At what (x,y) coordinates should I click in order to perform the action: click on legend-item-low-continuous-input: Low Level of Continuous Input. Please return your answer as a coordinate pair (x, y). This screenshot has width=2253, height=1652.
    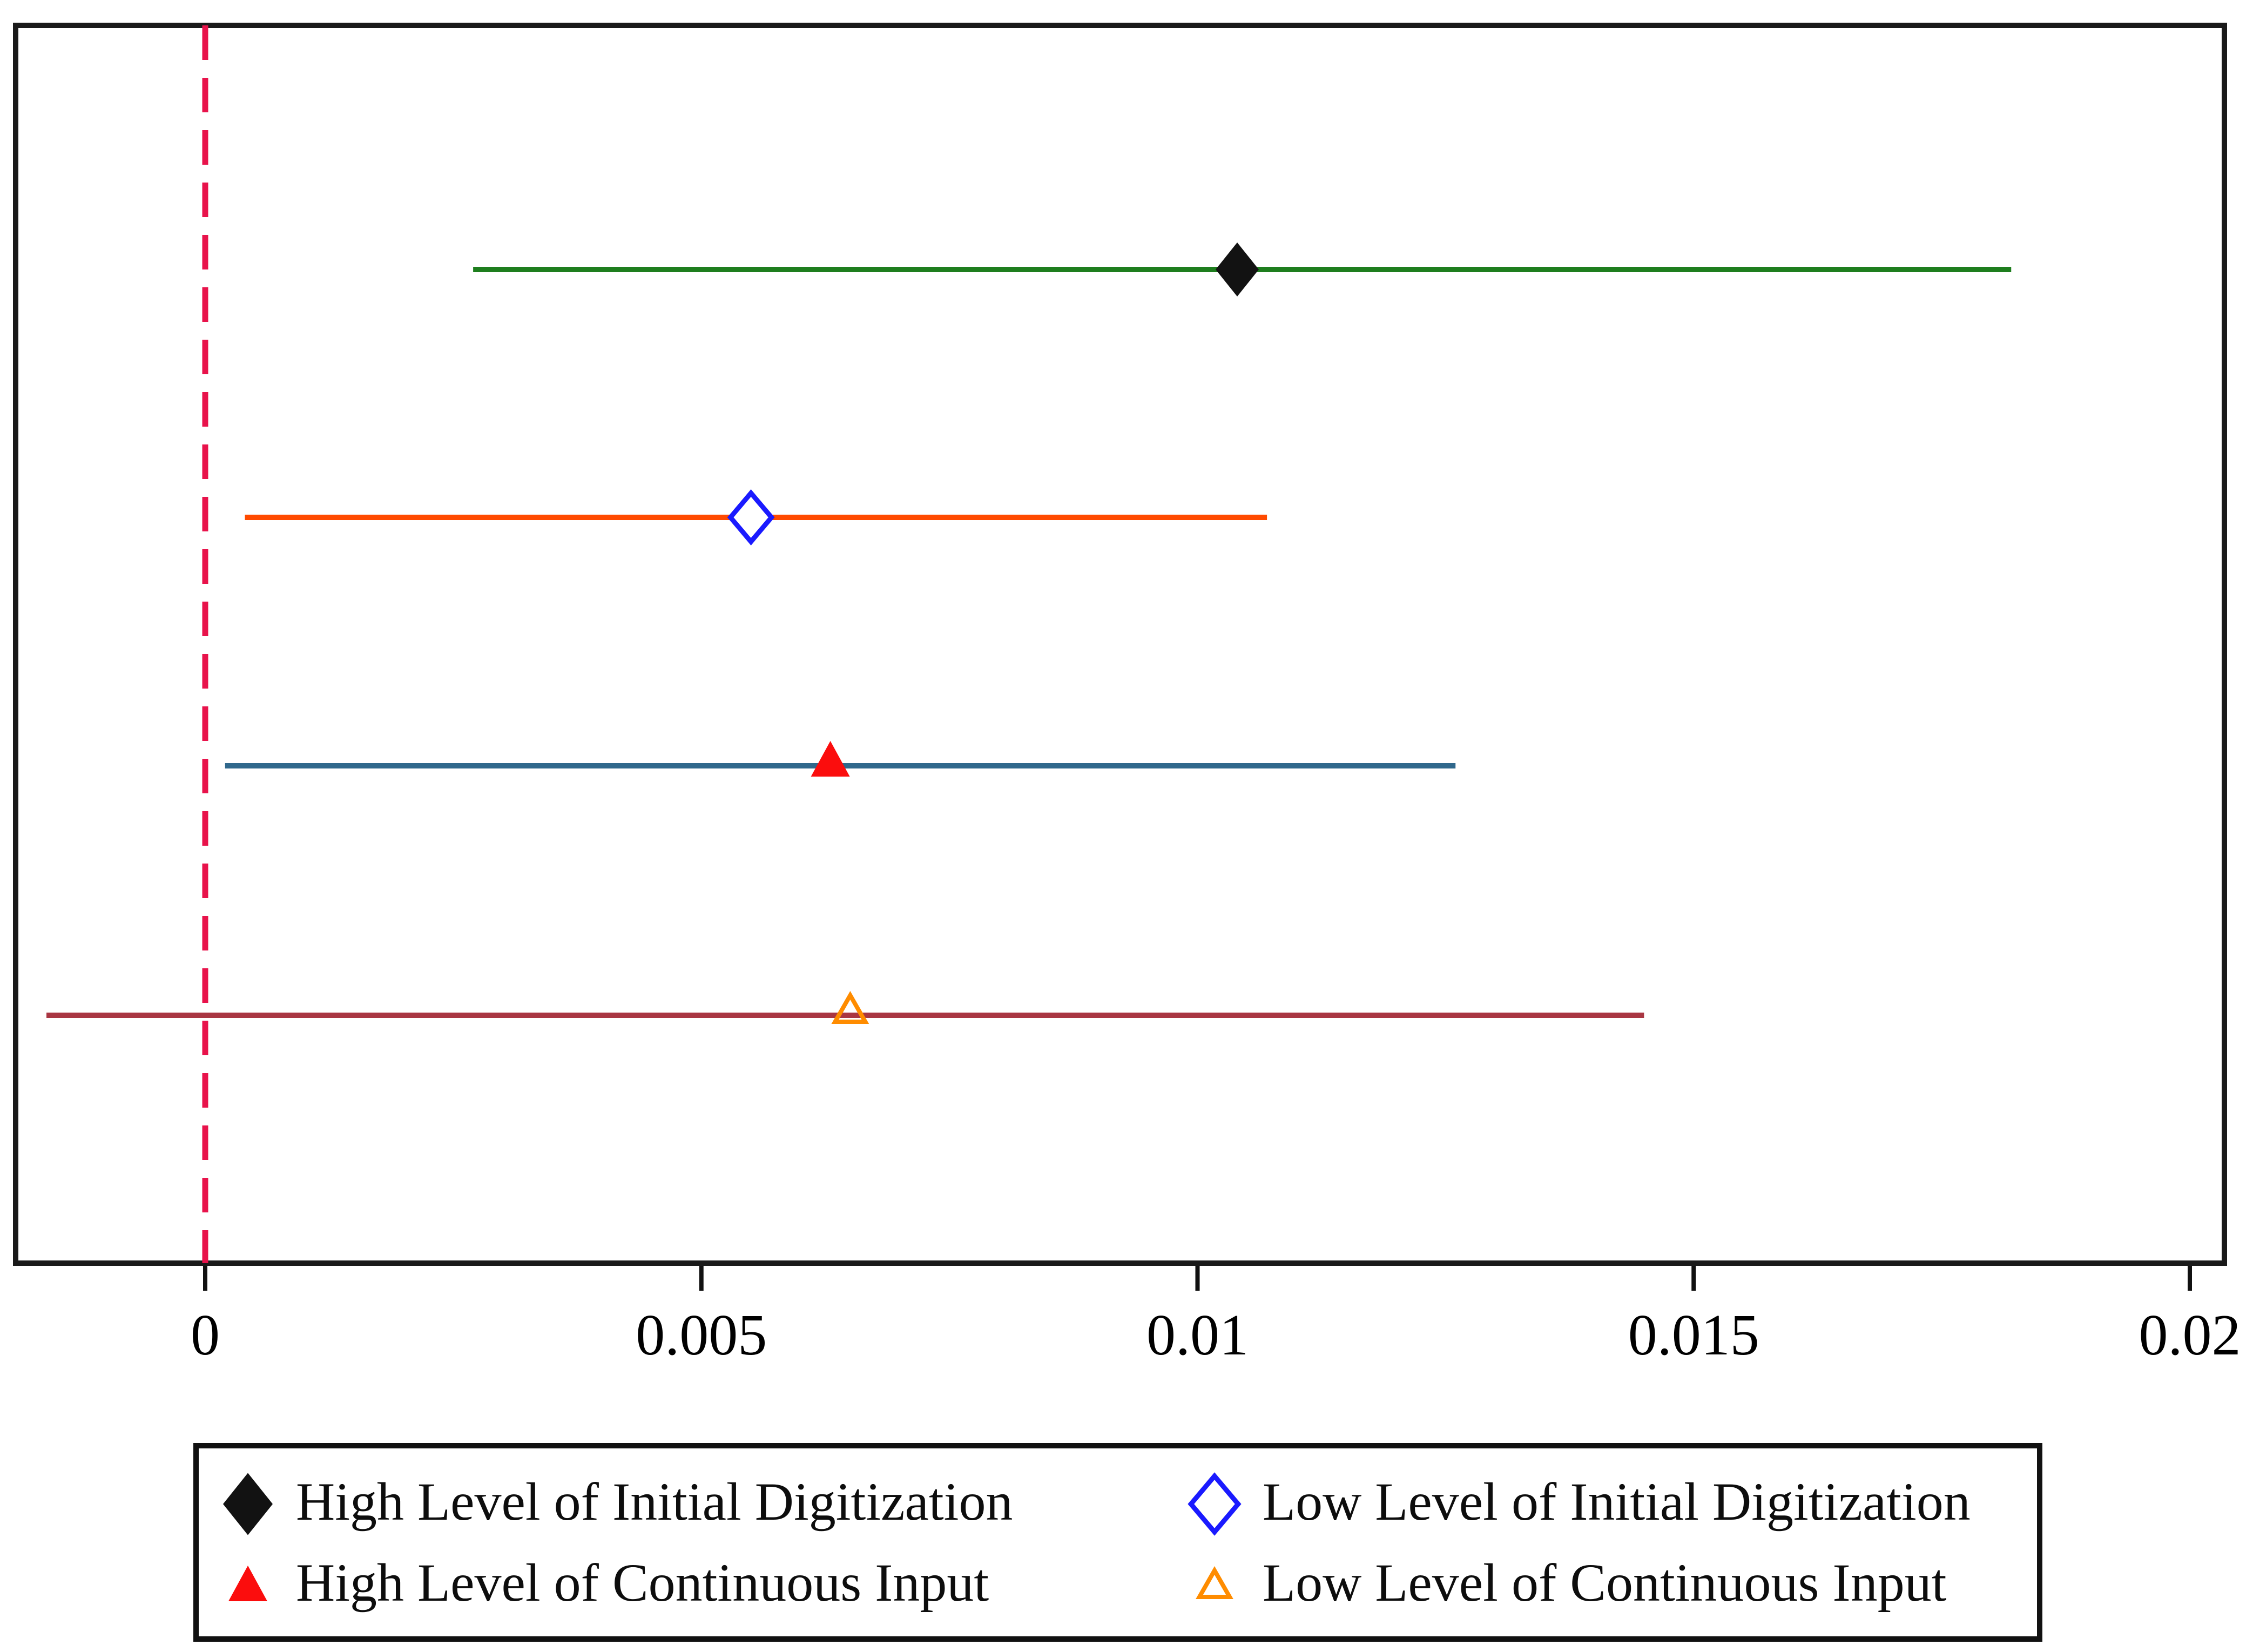
    Looking at the image, I should click on (1605, 1585).